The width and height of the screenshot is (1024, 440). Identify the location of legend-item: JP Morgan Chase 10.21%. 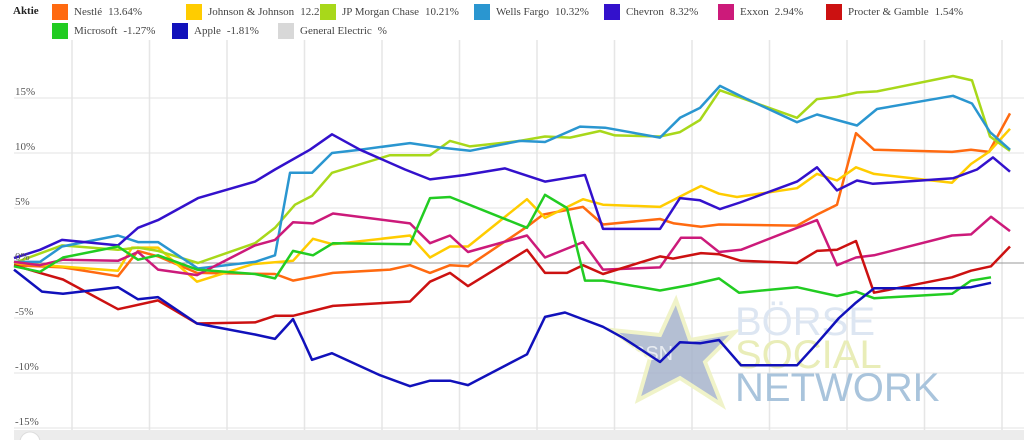
(389, 12).